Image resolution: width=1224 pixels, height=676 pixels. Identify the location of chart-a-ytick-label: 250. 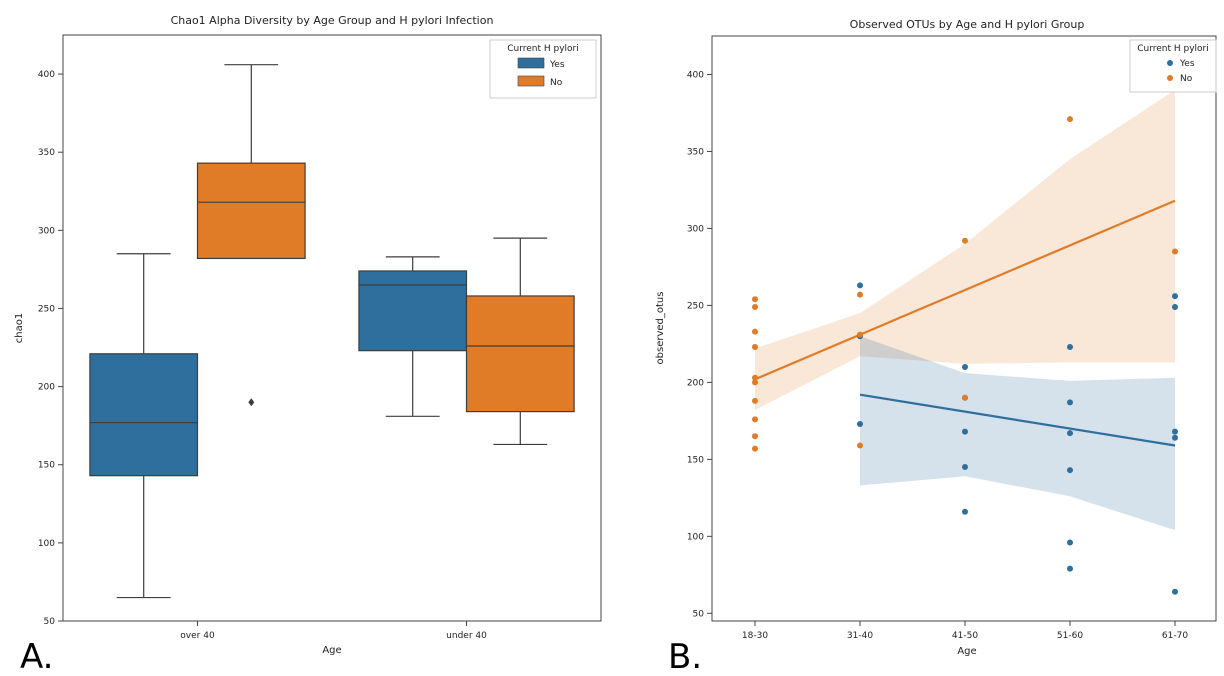
(46, 309).